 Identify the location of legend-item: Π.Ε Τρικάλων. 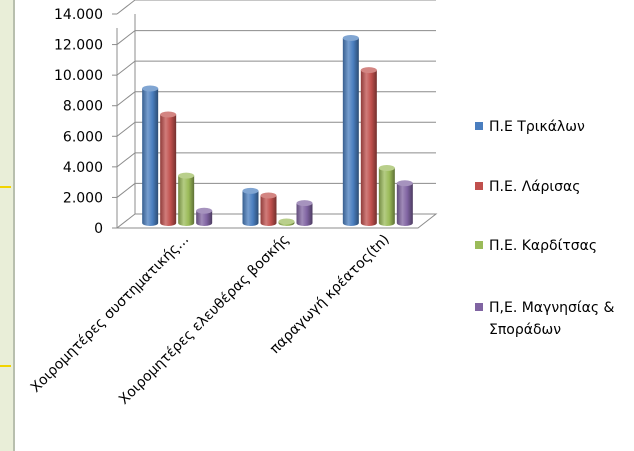
(530, 127).